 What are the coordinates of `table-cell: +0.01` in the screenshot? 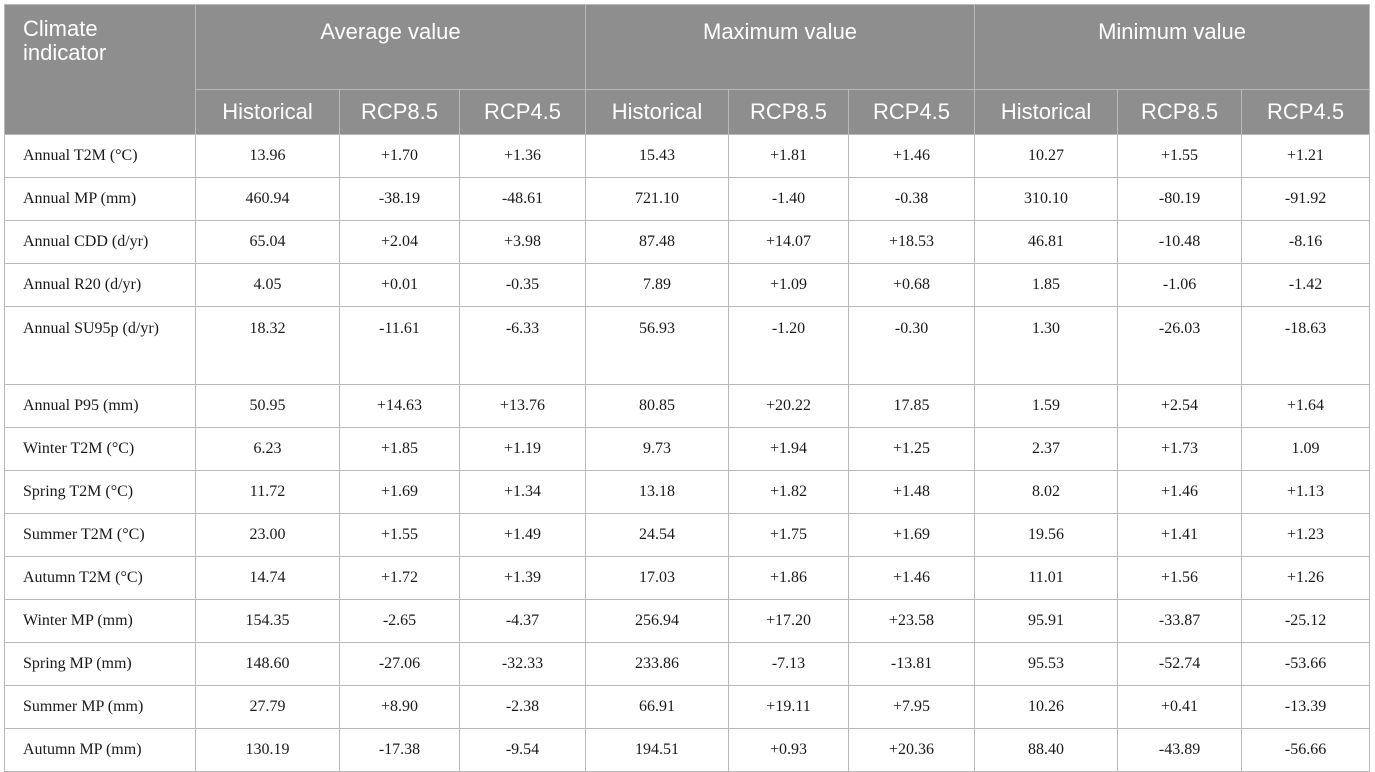 It's located at (399, 285).